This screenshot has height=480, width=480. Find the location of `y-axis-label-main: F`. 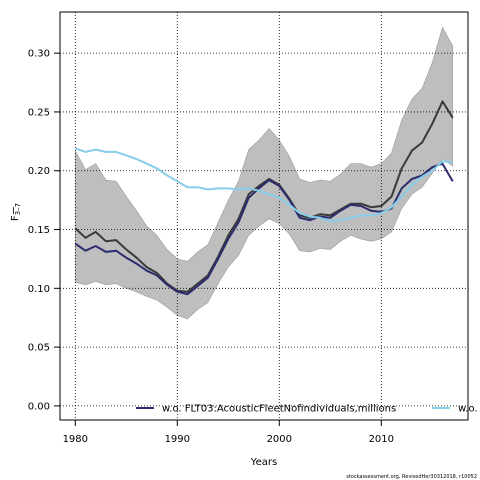

y-axis-label-main: F is located at coordinates (15, 218).